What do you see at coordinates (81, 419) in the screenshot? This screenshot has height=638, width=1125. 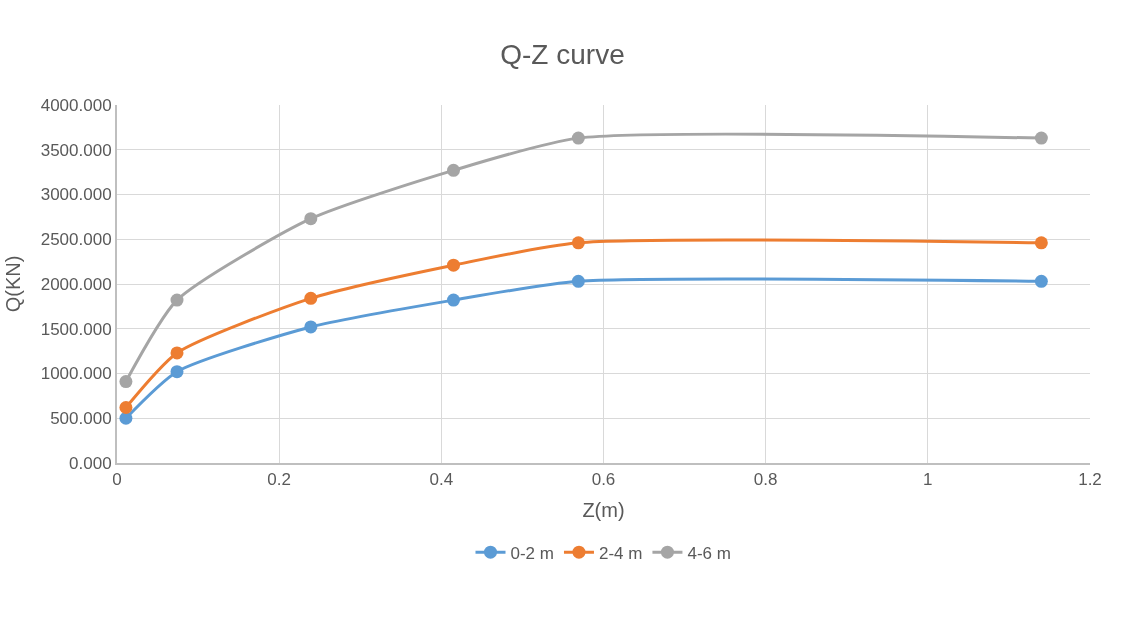 I see `y-tick-label: 500.000` at bounding box center [81, 419].